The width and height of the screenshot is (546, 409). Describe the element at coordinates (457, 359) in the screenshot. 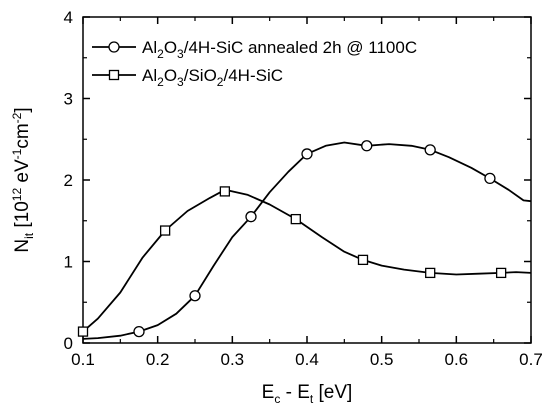

I see `x-tick-label: 0.6` at that location.